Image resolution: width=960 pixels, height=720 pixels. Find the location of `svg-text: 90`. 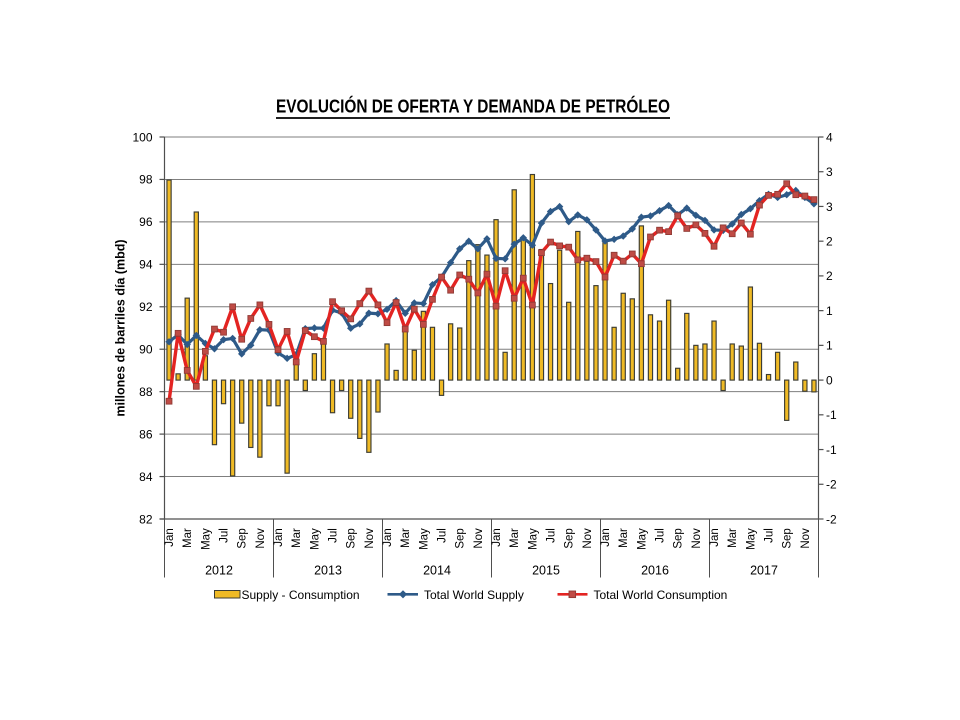

svg-text: 90 is located at coordinates (146, 350).